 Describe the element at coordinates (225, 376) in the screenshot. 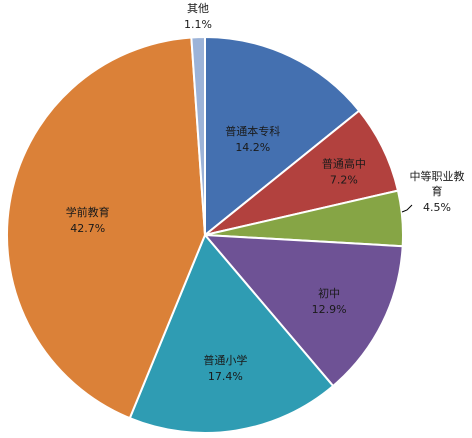

I see `slice-value-label-5: 17.4%` at that location.